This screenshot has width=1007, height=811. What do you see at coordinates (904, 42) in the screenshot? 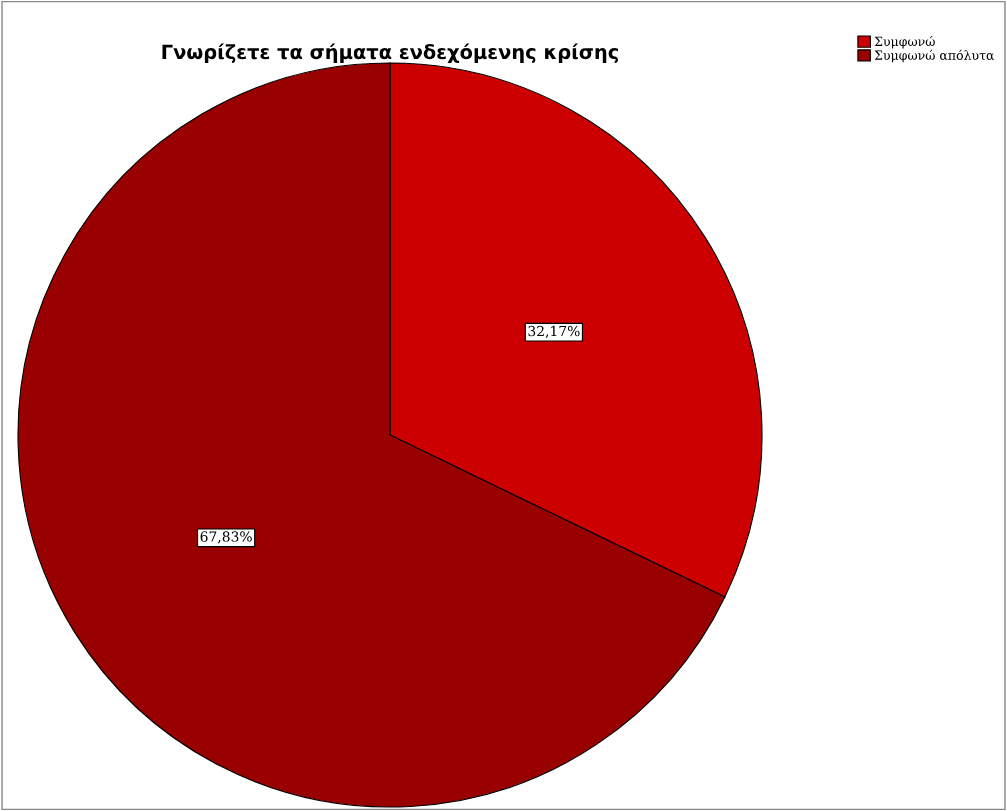
I see `legend-label: Συμφωνώ` at bounding box center [904, 42].